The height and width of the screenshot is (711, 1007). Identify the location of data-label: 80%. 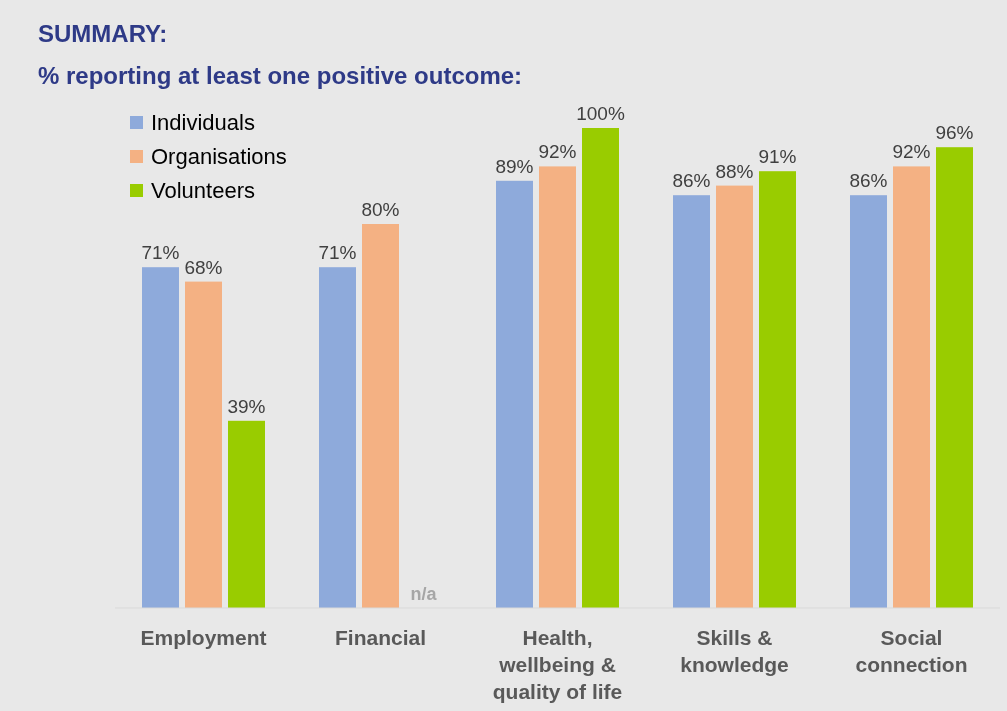
(380, 209).